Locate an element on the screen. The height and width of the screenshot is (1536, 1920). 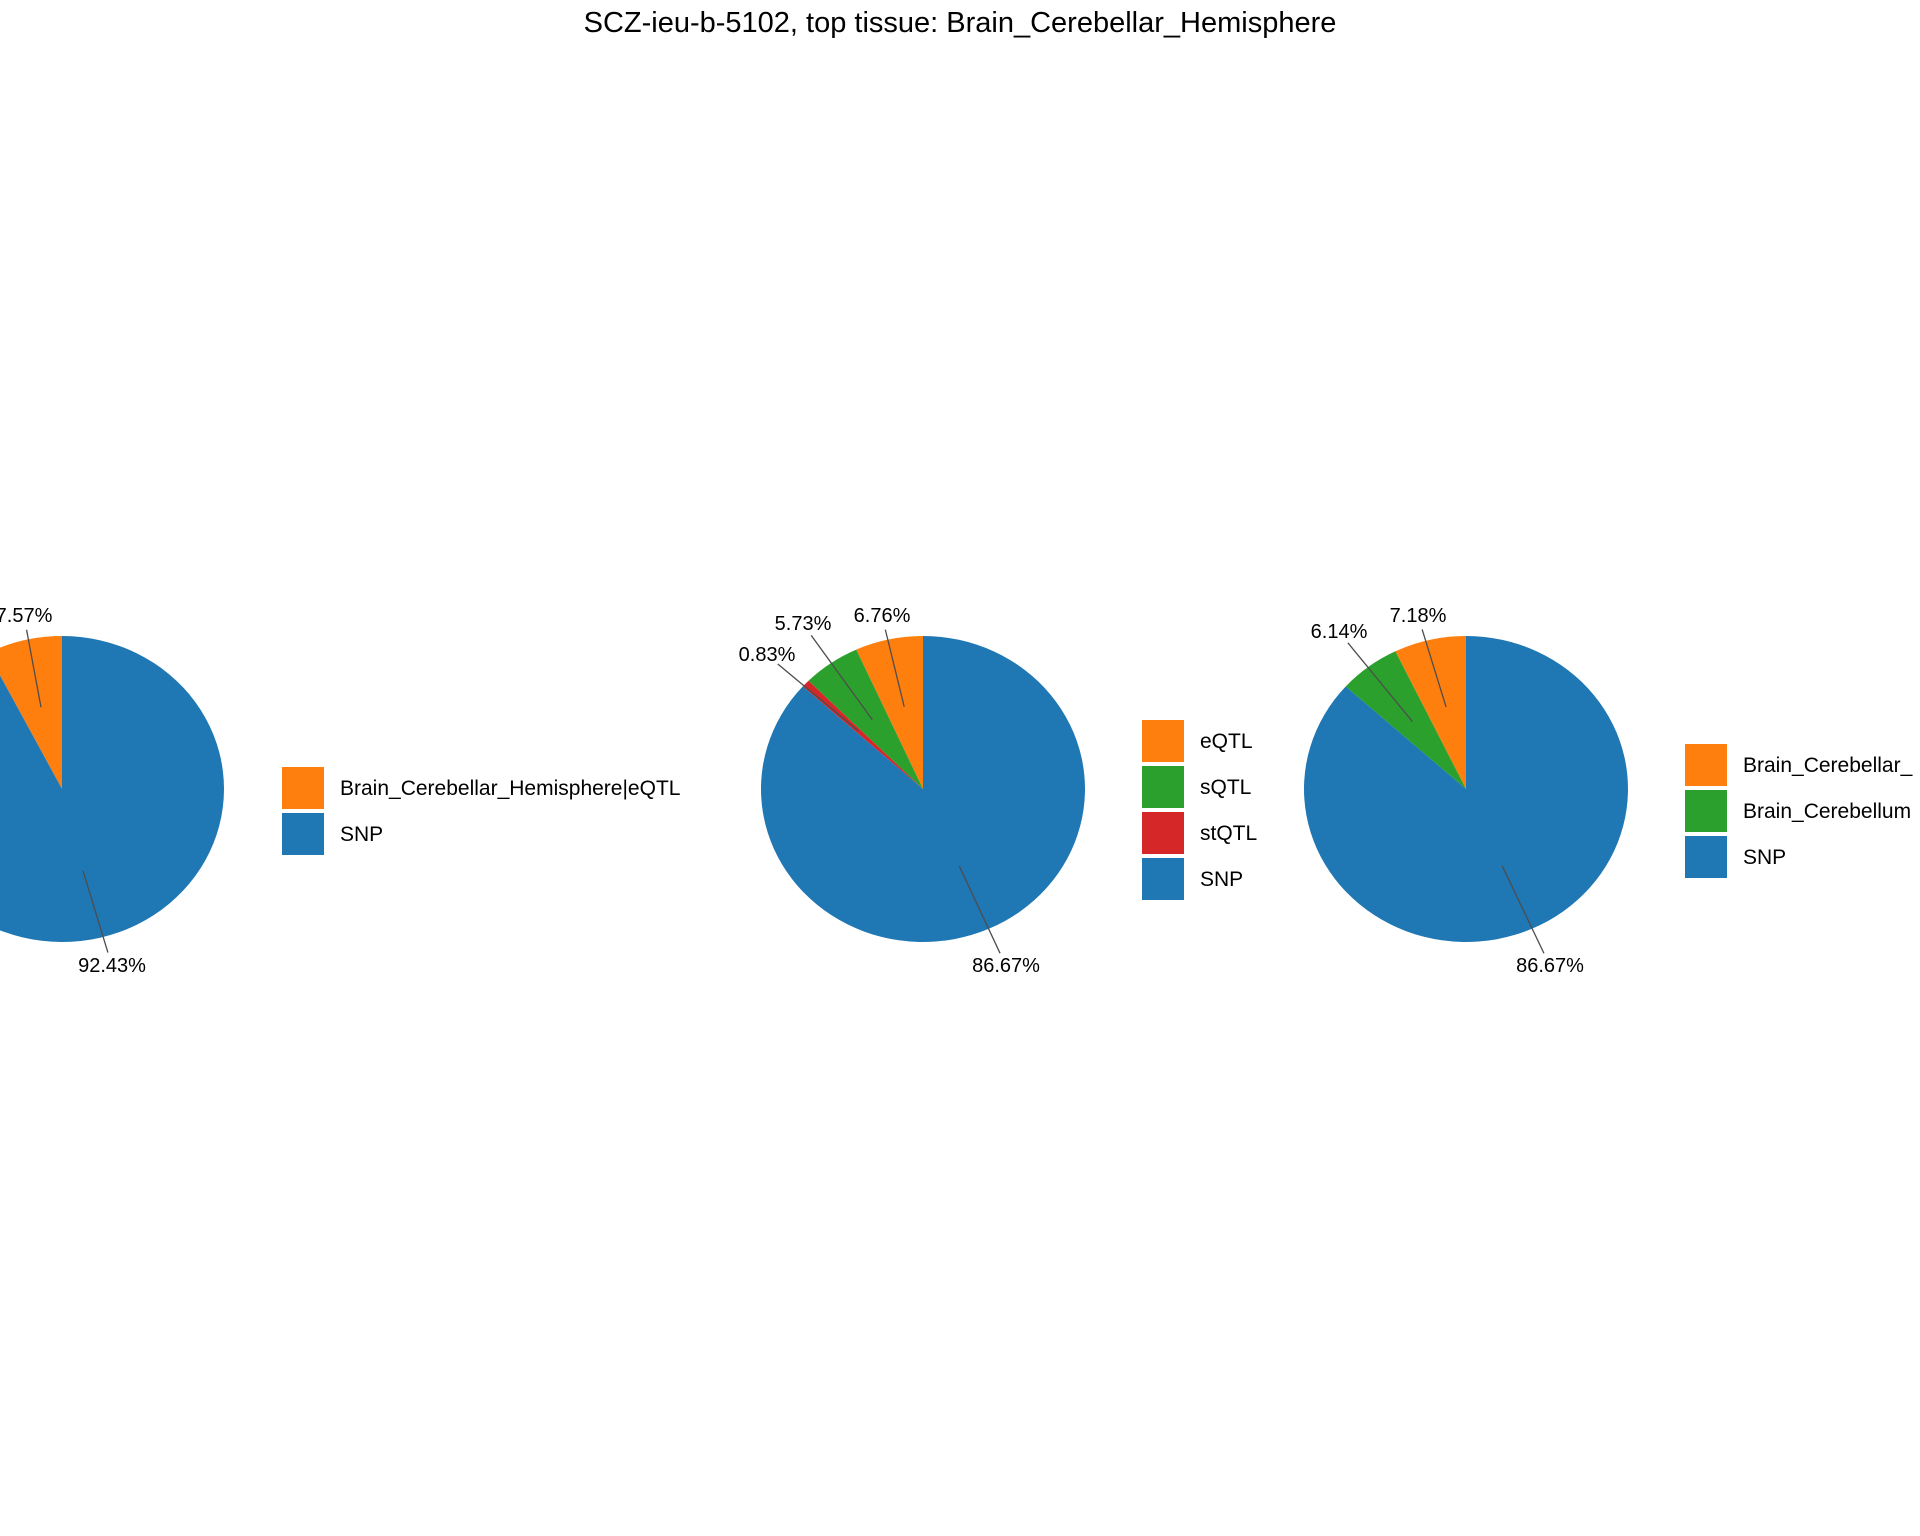
pie-chart-1: 7.57% 92.43% is located at coordinates (112, 791).